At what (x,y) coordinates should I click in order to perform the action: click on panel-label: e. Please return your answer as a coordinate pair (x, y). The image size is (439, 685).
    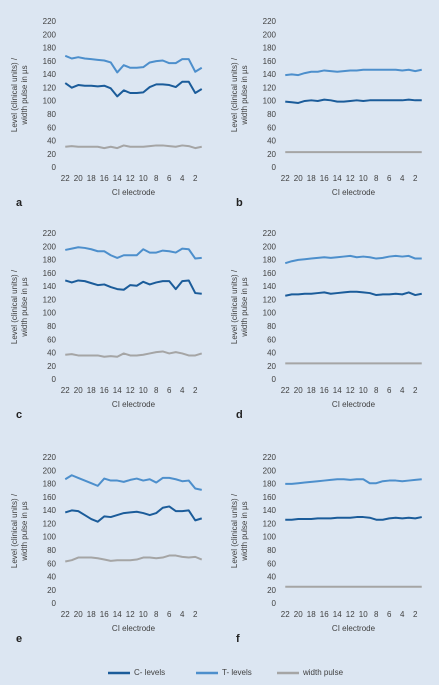
    Looking at the image, I should click on (19, 639).